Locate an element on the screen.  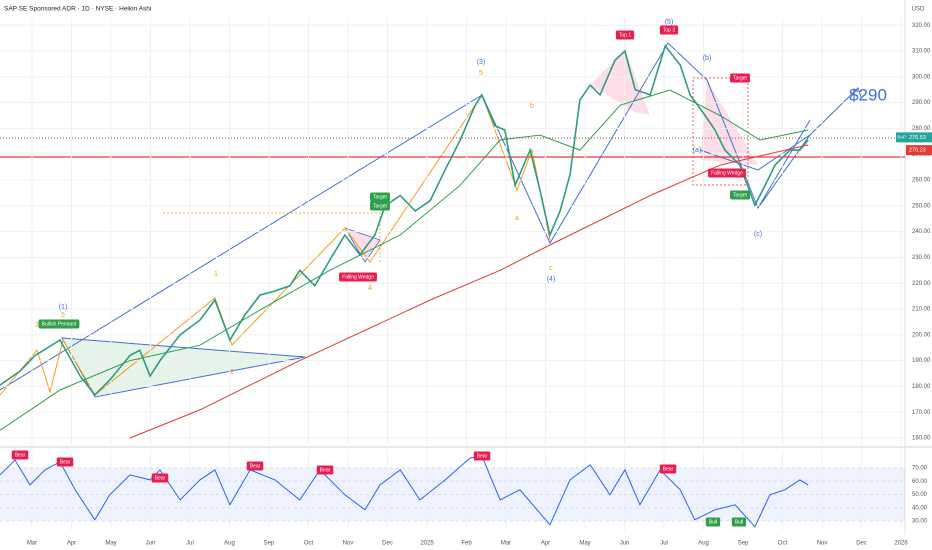
y-tick-label: 230.00 is located at coordinates (921, 258).